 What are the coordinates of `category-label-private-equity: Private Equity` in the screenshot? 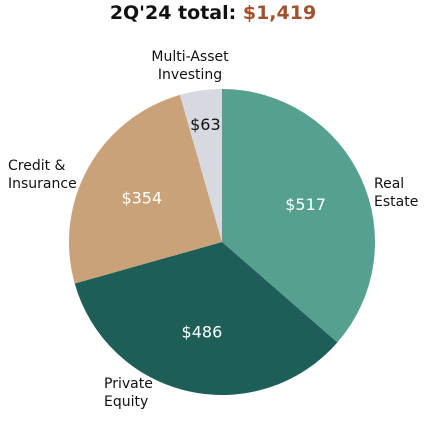 It's located at (128, 393).